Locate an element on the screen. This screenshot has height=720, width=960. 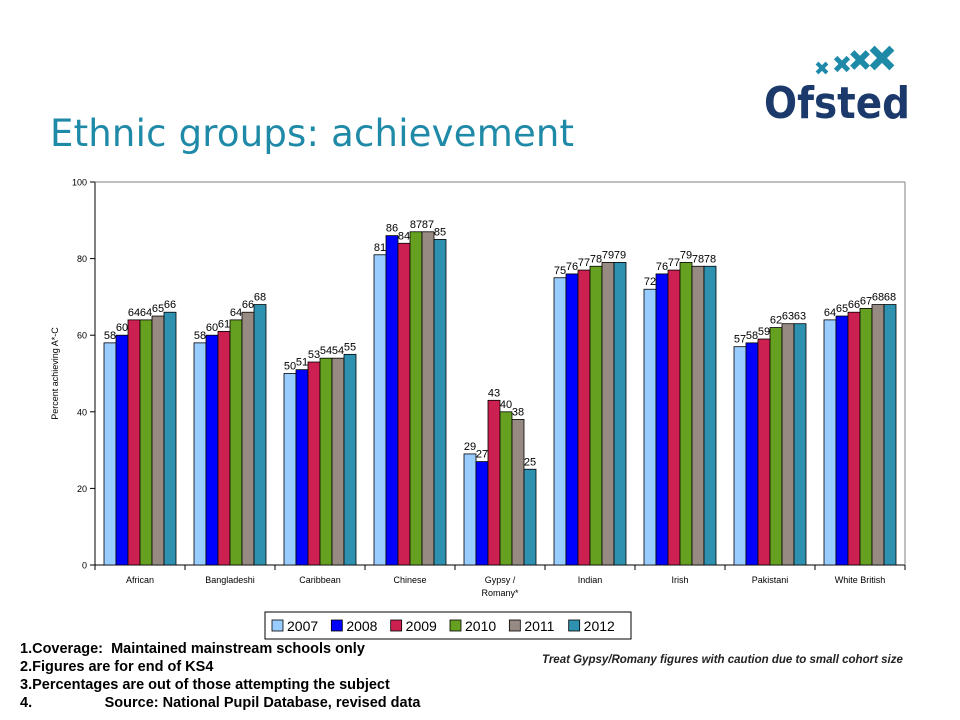
x-category-label: Bangladeshi is located at coordinates (230, 580).